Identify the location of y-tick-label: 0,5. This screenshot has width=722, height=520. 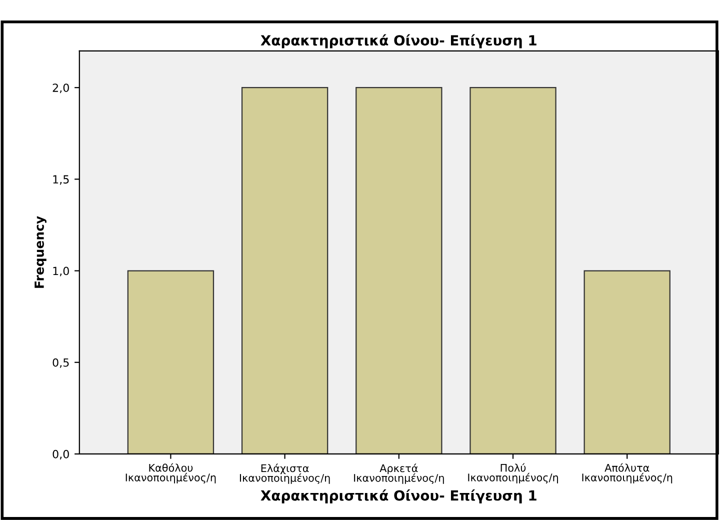
(60, 363).